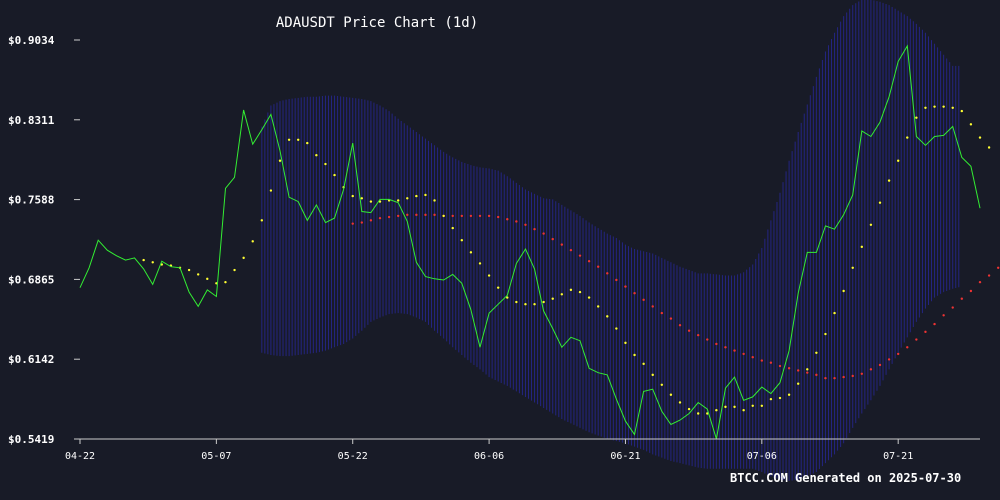 This screenshot has height=500, width=1000. I want to click on y-tick-label: $0.6865, so click(31, 279).